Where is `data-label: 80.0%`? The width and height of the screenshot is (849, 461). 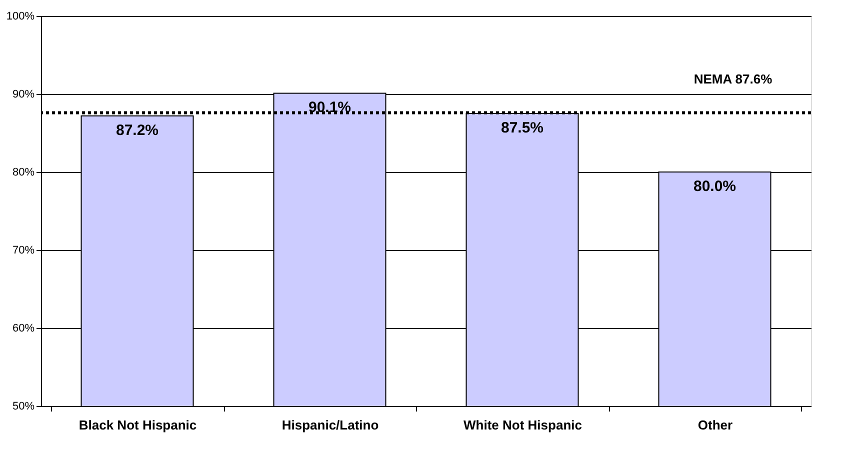
data-label: 80.0% is located at coordinates (714, 186).